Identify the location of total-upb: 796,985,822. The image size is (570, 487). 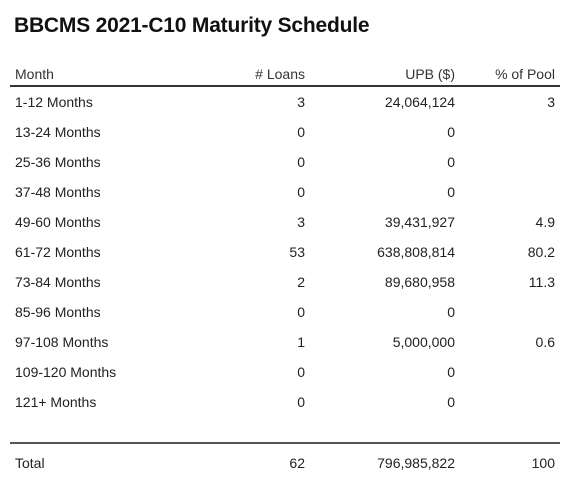
(416, 463).